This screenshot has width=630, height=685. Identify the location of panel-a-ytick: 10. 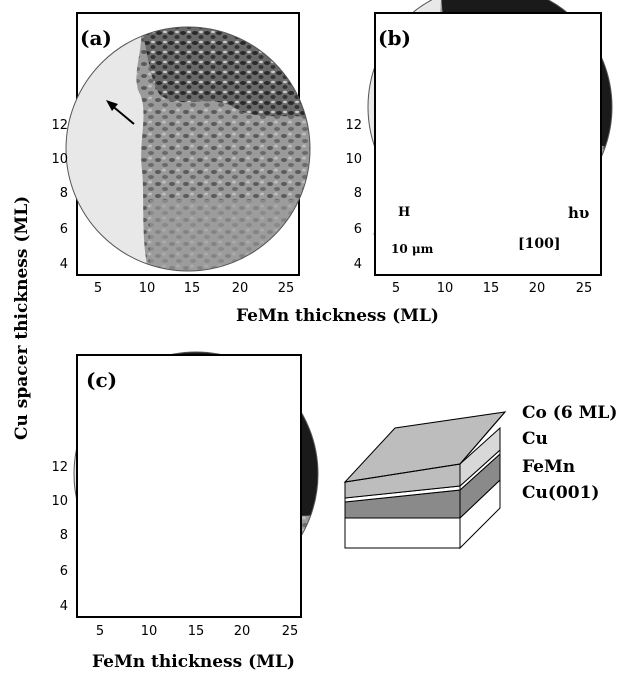
(59, 159).